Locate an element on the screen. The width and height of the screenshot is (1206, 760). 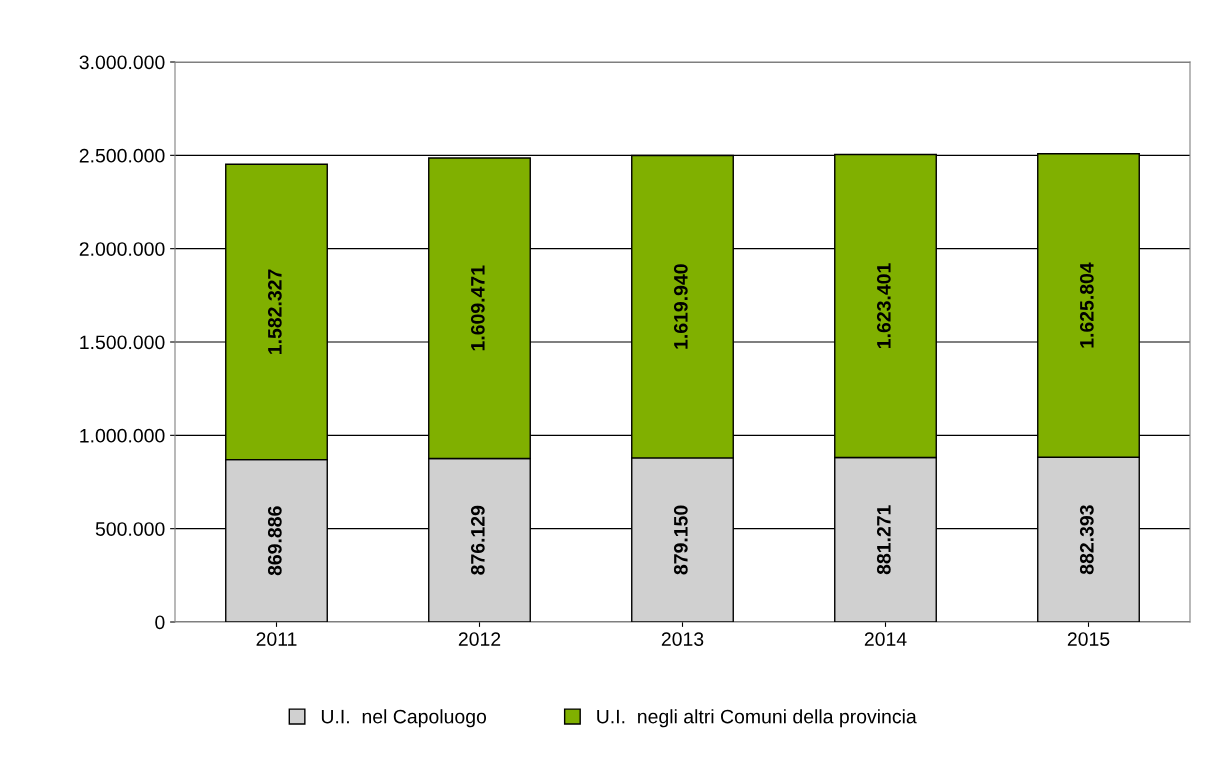
data-label: 879.150 is located at coordinates (680, 540).